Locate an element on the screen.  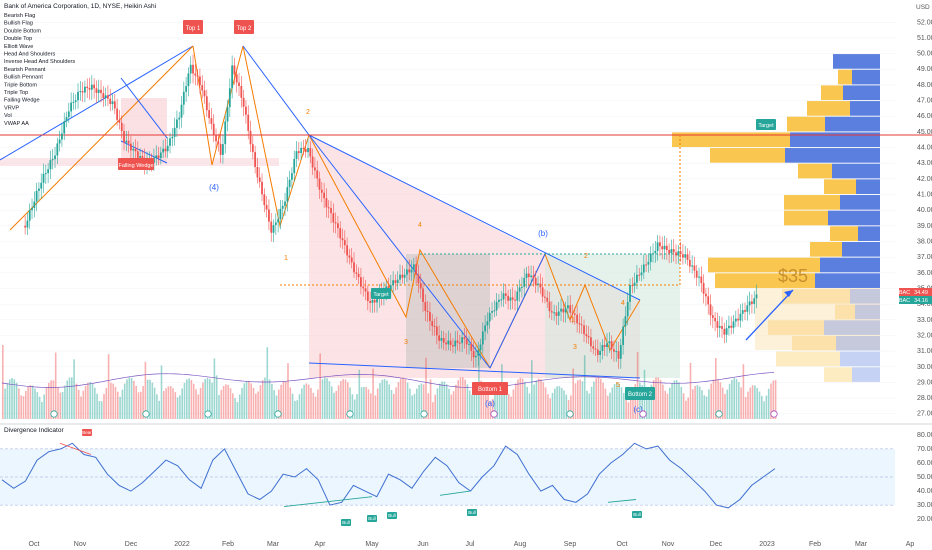
y-tick-label: 30.00 is located at coordinates (924, 367).